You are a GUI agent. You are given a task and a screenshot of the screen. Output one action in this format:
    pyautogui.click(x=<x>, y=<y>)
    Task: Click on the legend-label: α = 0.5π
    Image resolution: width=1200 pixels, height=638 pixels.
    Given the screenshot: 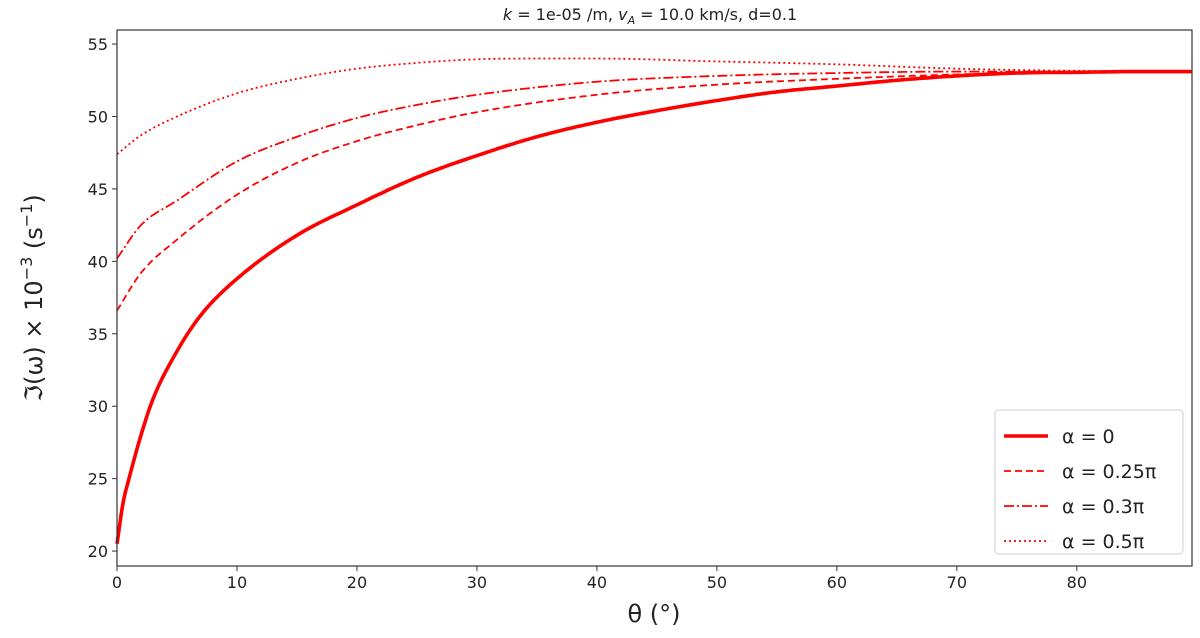 What is the action you would take?
    pyautogui.click(x=1103, y=542)
    